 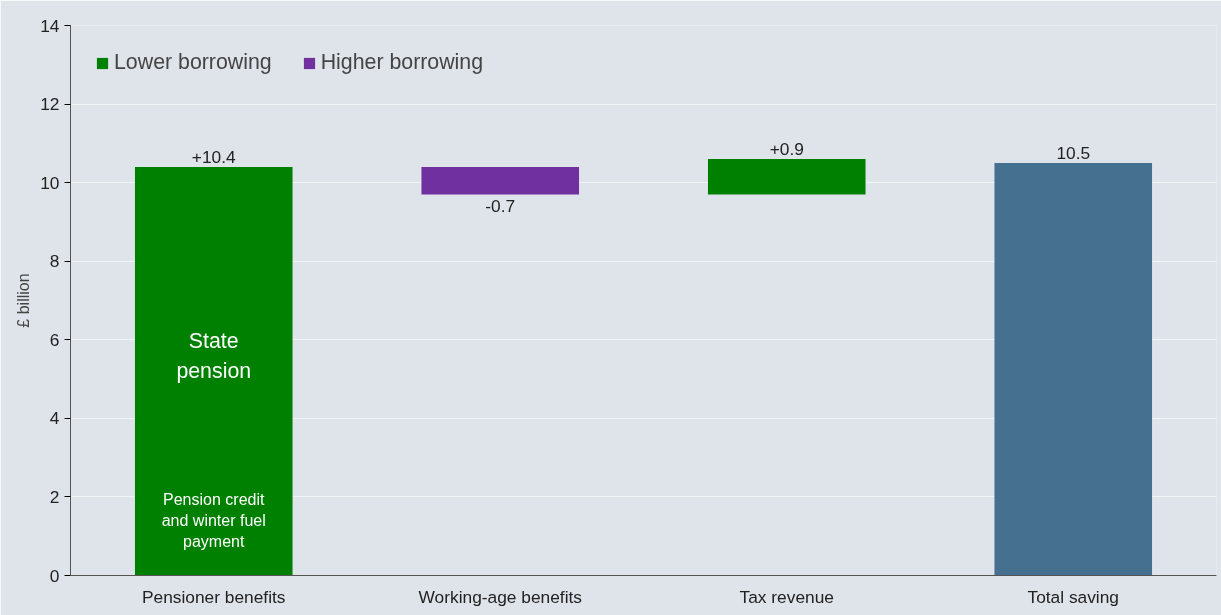 I want to click on x-tick-label: Total saving, so click(x=1073, y=596).